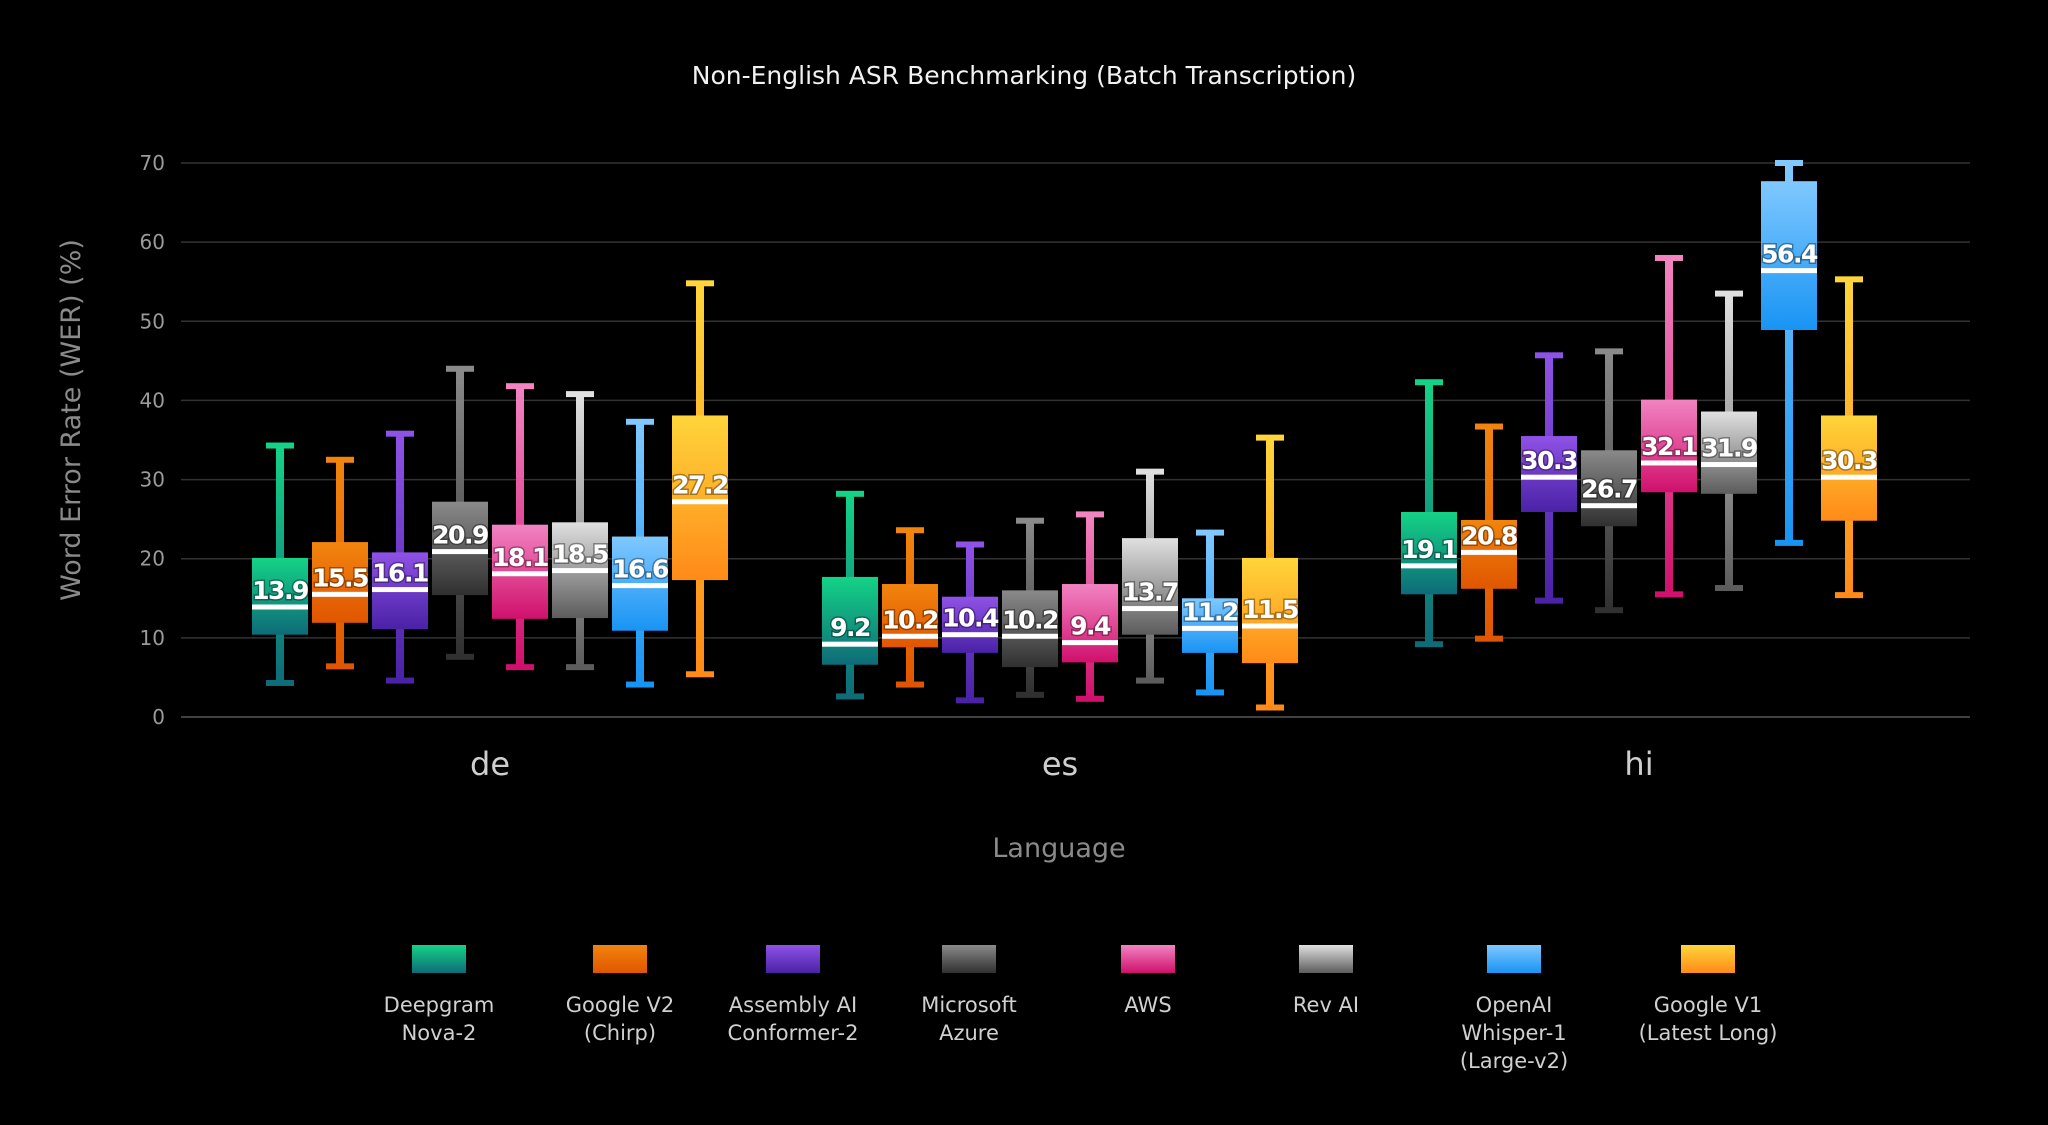  What do you see at coordinates (152, 163) in the screenshot?
I see `y-tick-label: 70` at bounding box center [152, 163].